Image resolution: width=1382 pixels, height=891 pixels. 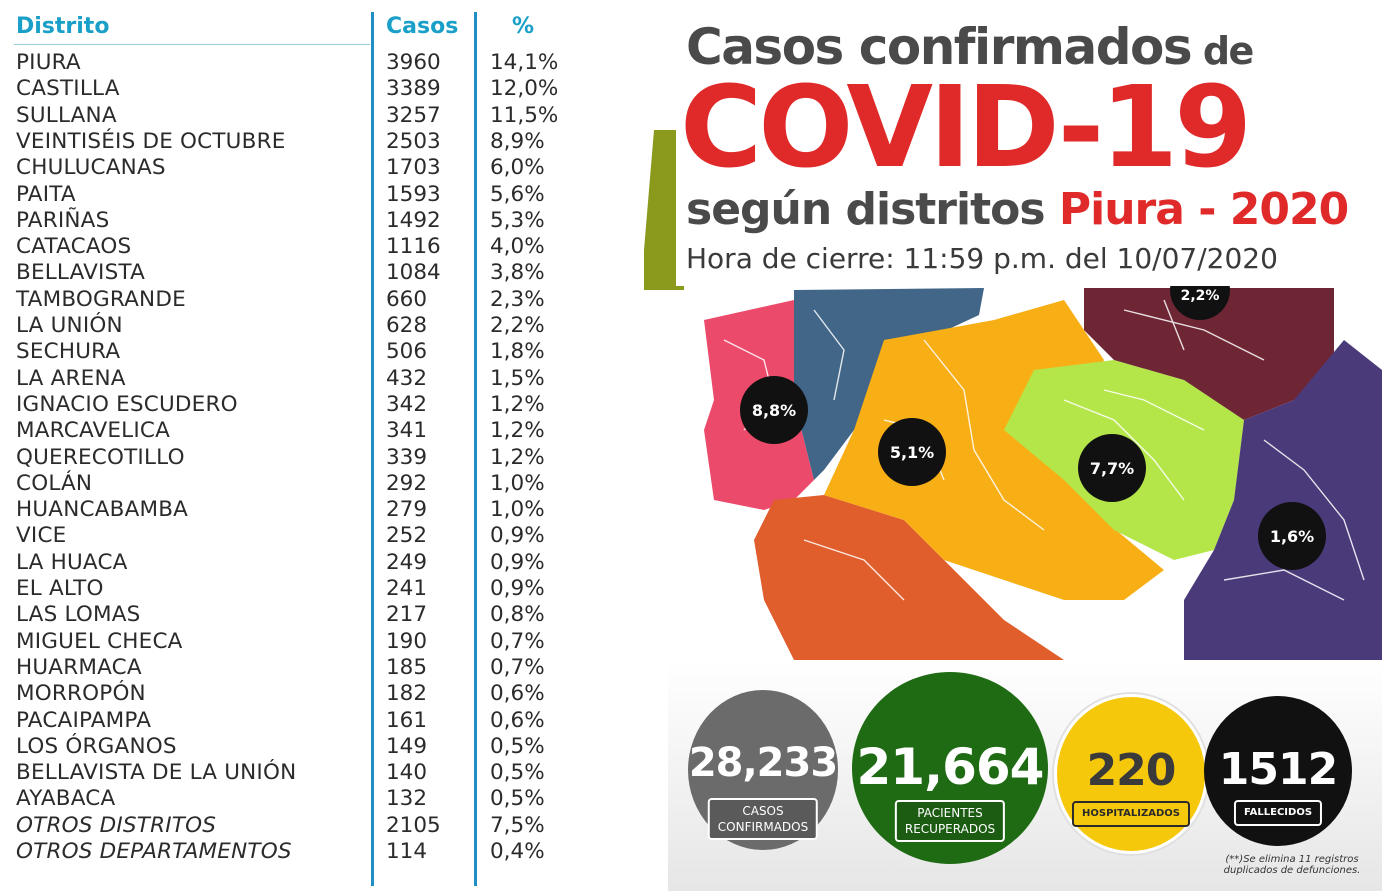 What do you see at coordinates (300, 826) in the screenshot?
I see `table-row: OTROS DISTRITOS 2105 7,5%` at bounding box center [300, 826].